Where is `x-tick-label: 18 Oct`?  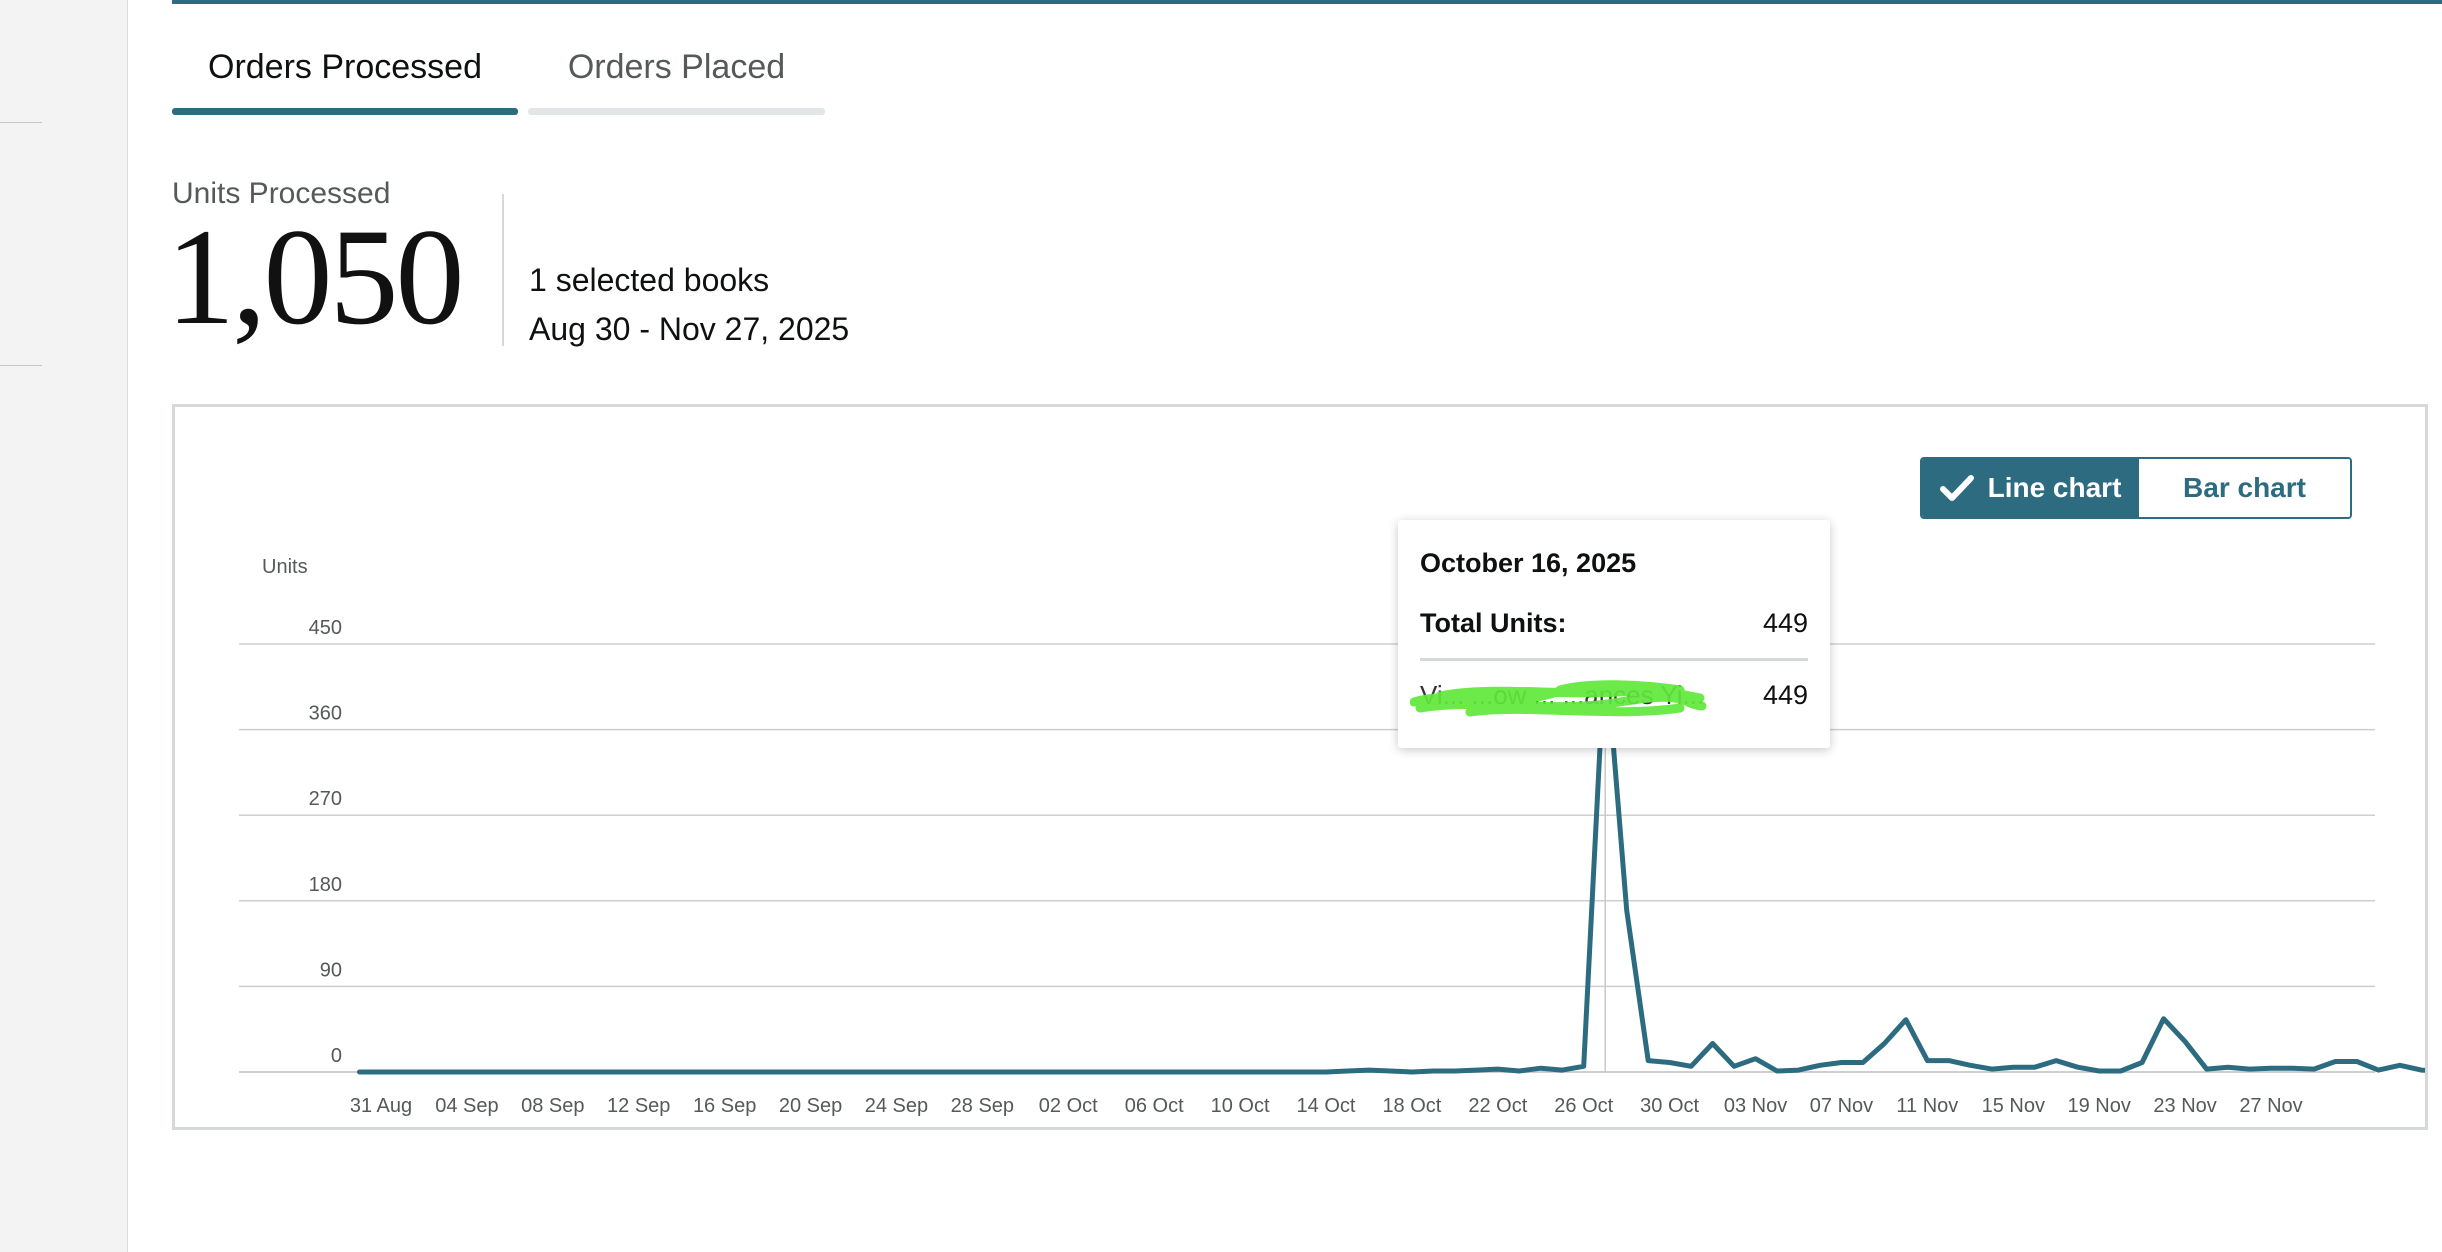
x-tick-label: 18 Oct is located at coordinates (1411, 1106).